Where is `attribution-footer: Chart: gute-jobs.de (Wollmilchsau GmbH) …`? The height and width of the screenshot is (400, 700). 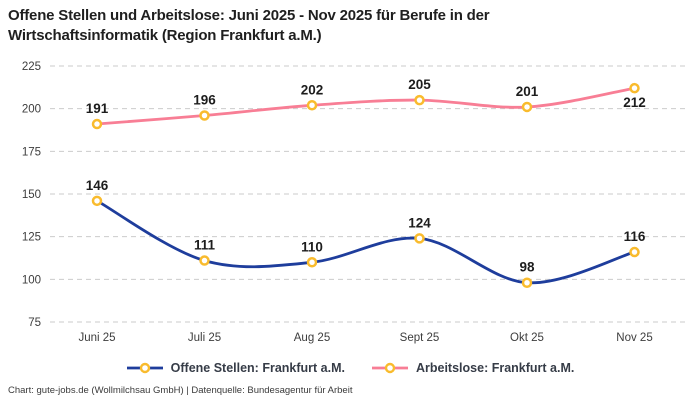 attribution-footer: Chart: gute-jobs.de (Wollmilchsau GmbH) … is located at coordinates (180, 390).